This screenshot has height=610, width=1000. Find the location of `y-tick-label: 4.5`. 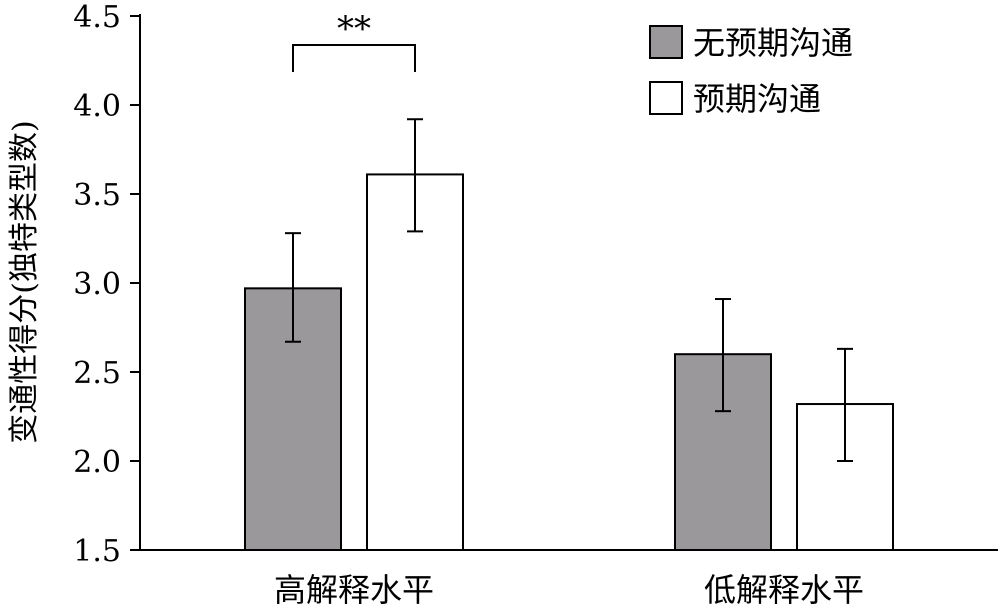

y-tick-label: 4.5 is located at coordinates (97, 17).